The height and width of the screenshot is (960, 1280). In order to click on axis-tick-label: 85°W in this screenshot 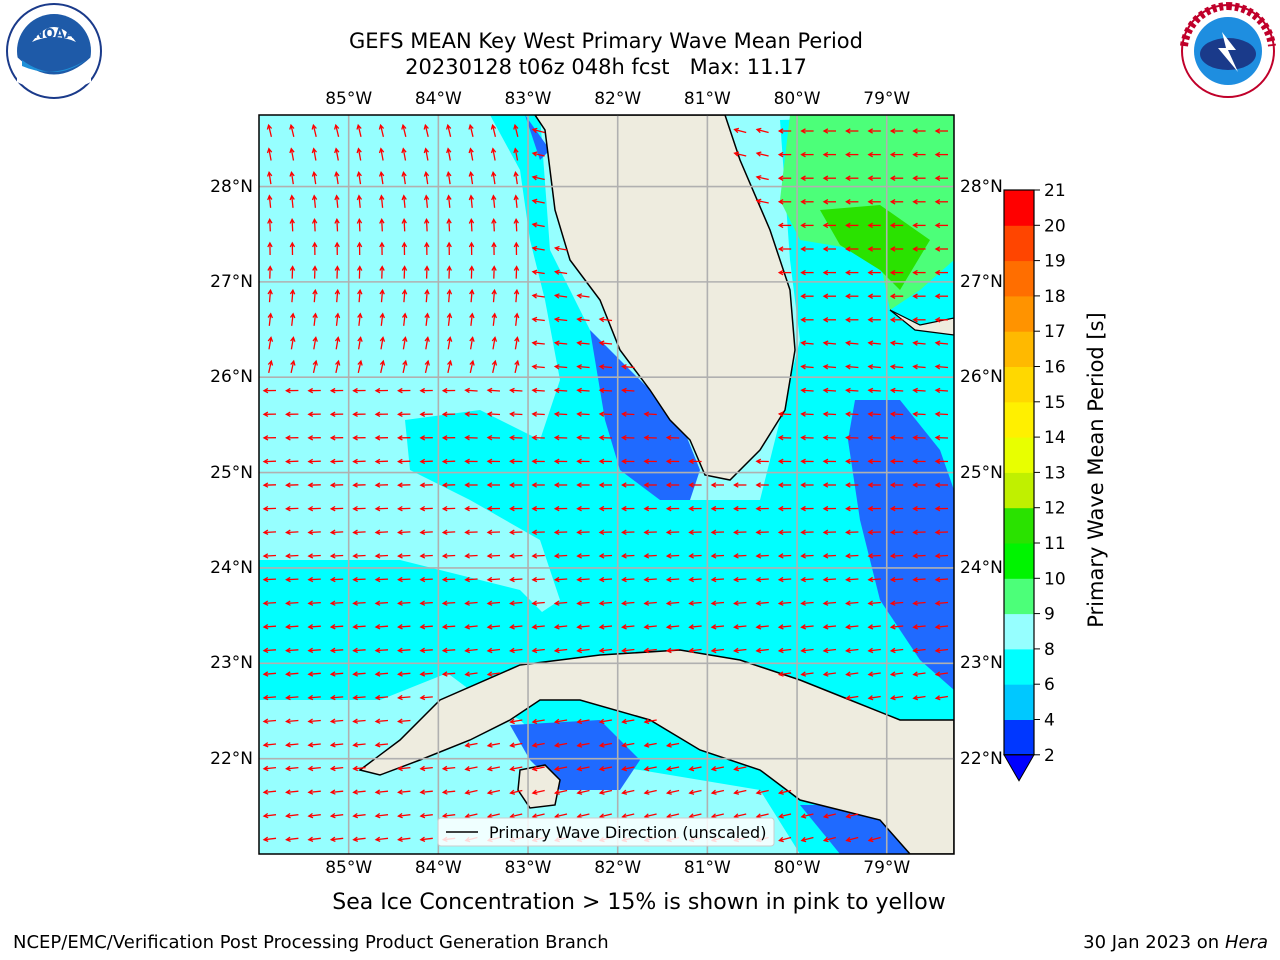, I will do `click(349, 868)`.